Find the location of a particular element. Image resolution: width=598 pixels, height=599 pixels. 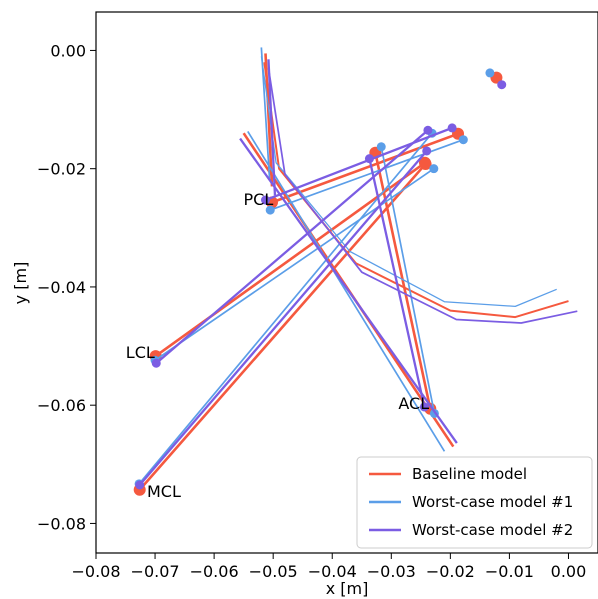

y-tick-label: −0.08 is located at coordinates (61, 523).